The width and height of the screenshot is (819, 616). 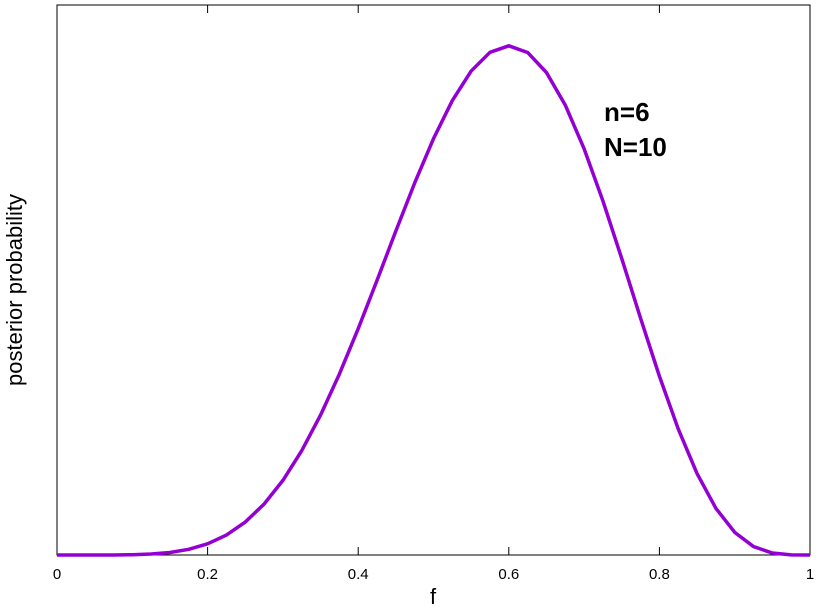 I want to click on annotation: N=10, so click(x=635, y=147).